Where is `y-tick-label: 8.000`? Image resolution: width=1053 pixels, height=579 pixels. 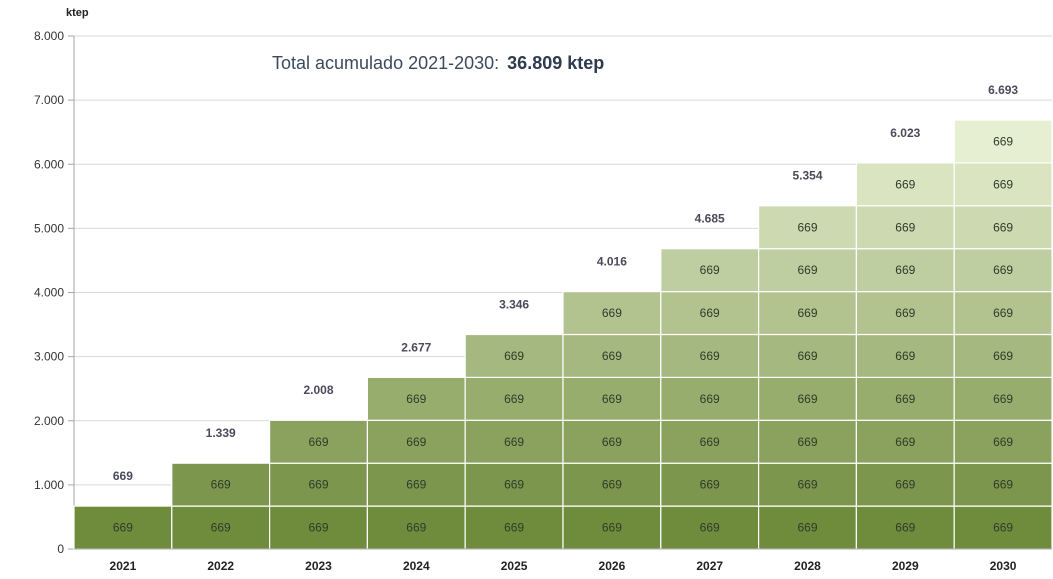 y-tick-label: 8.000 is located at coordinates (49, 36).